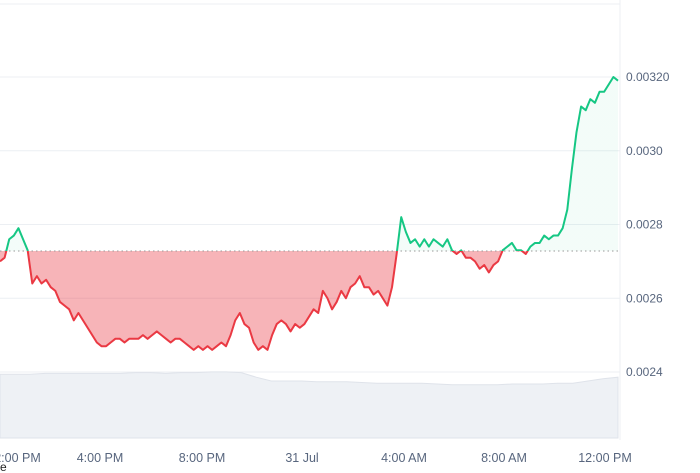 Image resolution: width=700 pixels, height=473 pixels. I want to click on x-tick-label: 31 Jul, so click(301, 458).